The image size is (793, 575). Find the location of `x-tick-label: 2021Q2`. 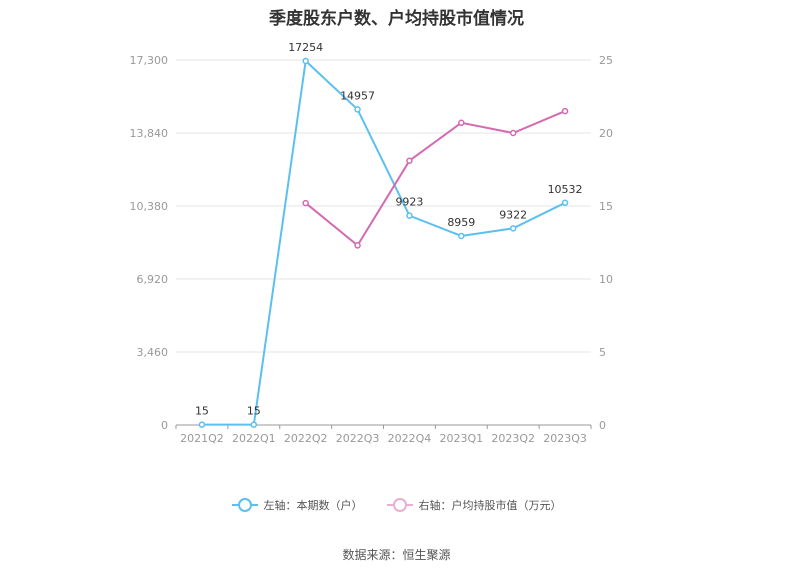

x-tick-label: 2021Q2 is located at coordinates (202, 438).